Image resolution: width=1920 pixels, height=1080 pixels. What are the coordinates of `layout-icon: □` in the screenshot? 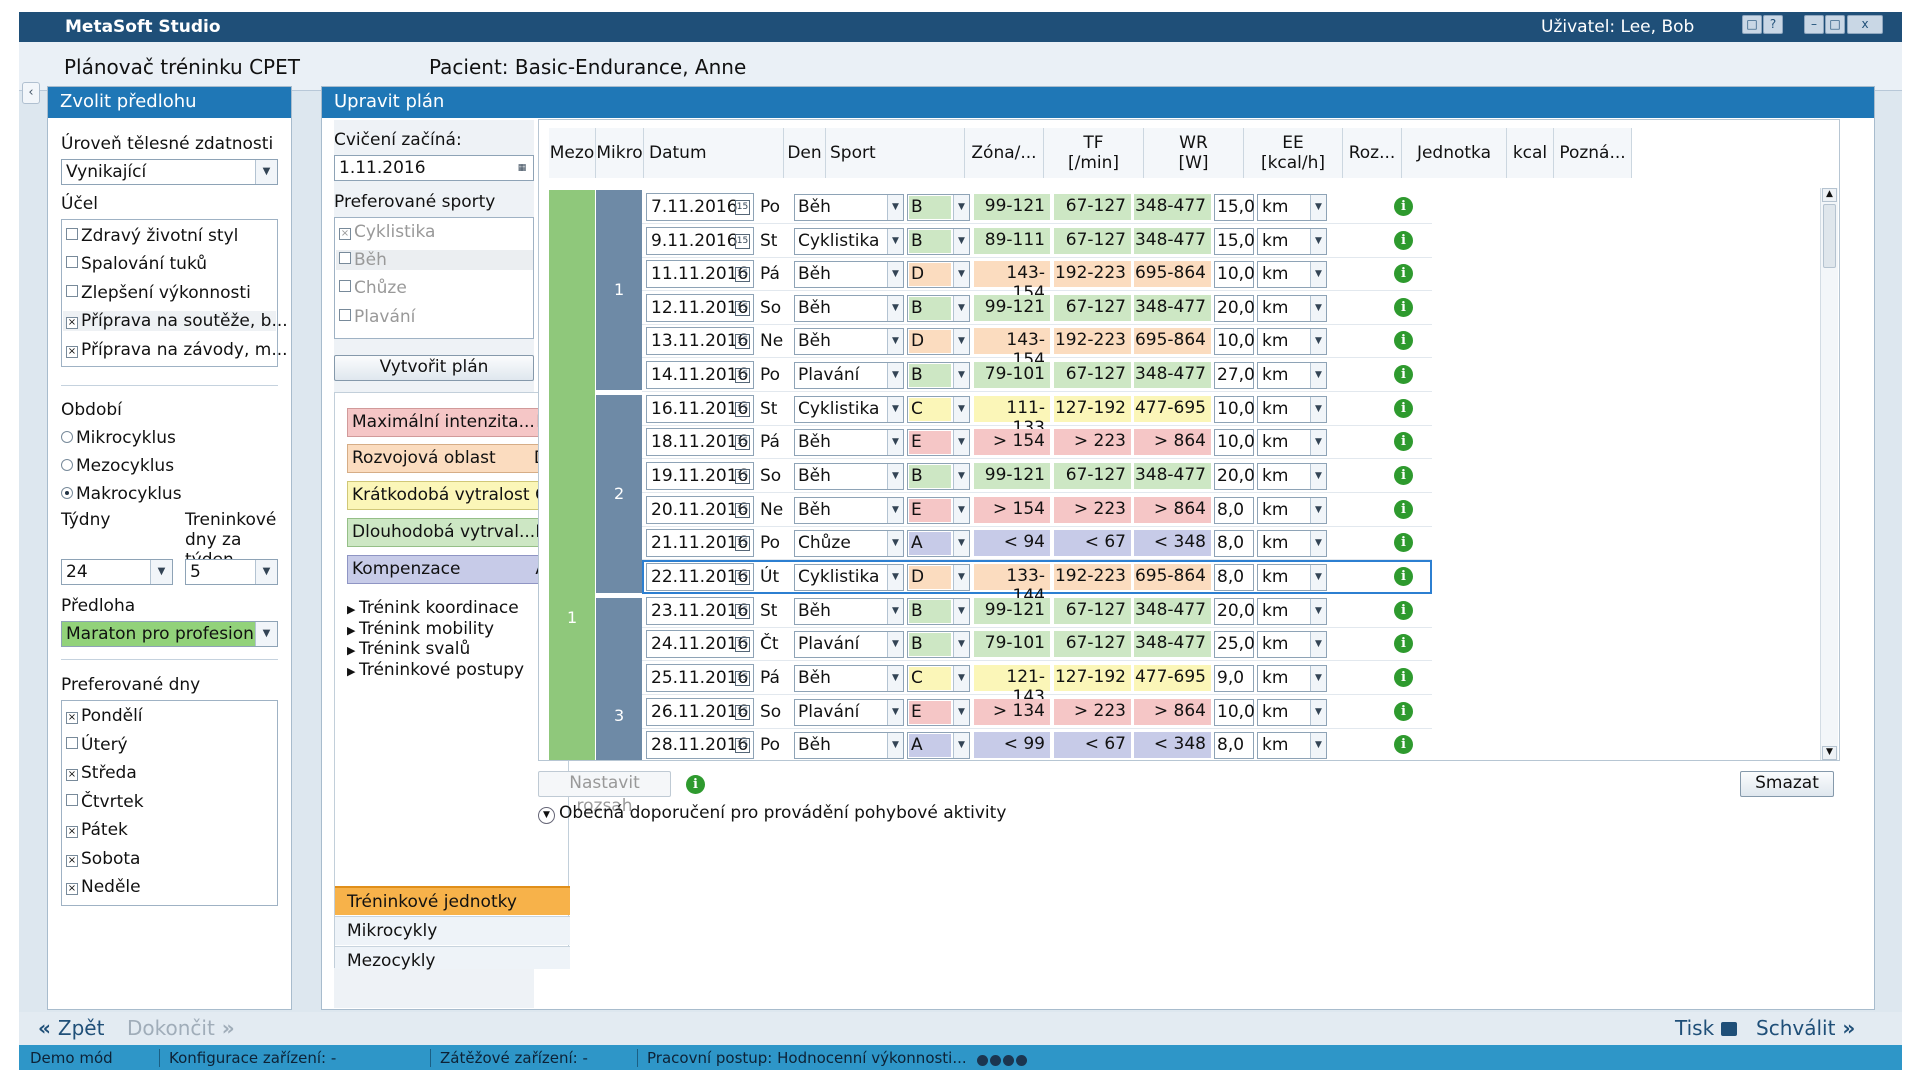 It's located at (1752, 24).